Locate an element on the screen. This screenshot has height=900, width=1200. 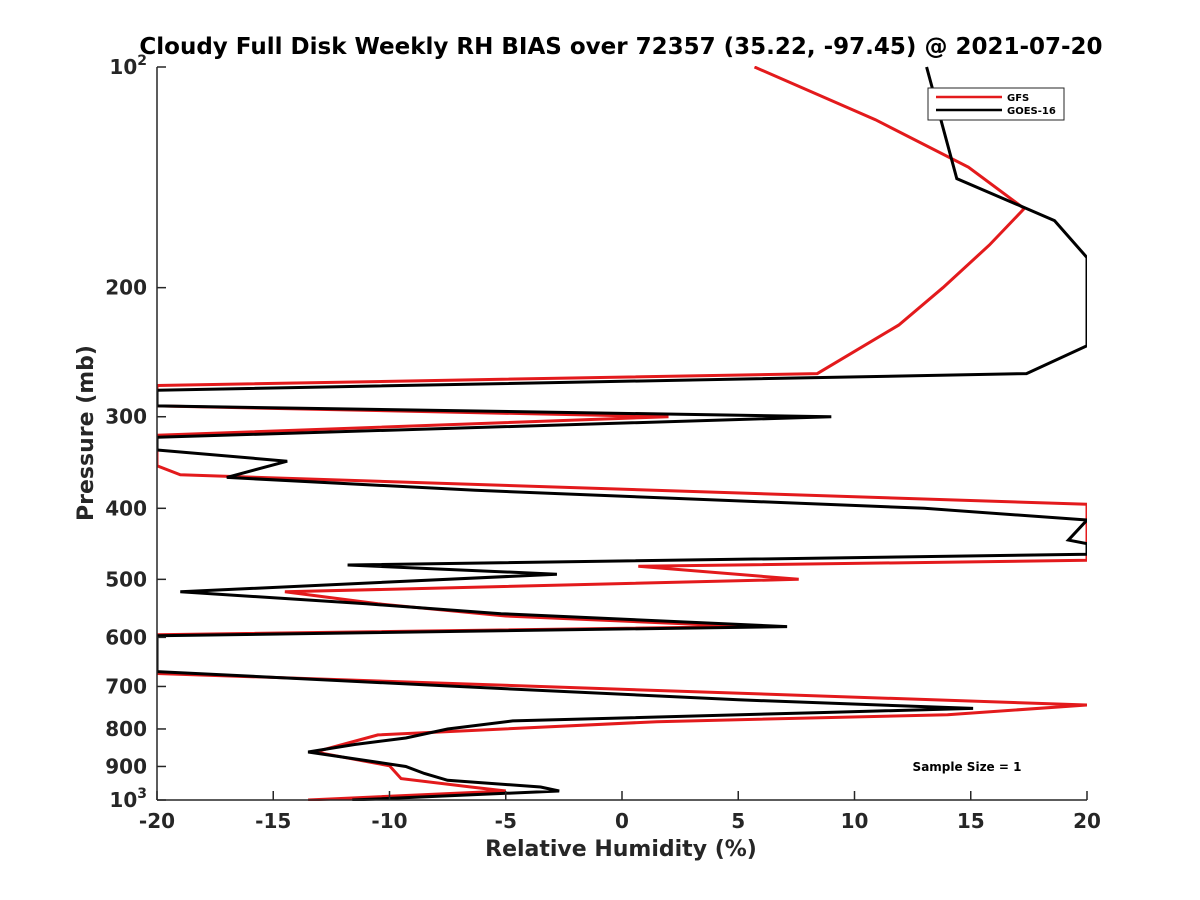
x-tick-label: 5 is located at coordinates (738, 821).